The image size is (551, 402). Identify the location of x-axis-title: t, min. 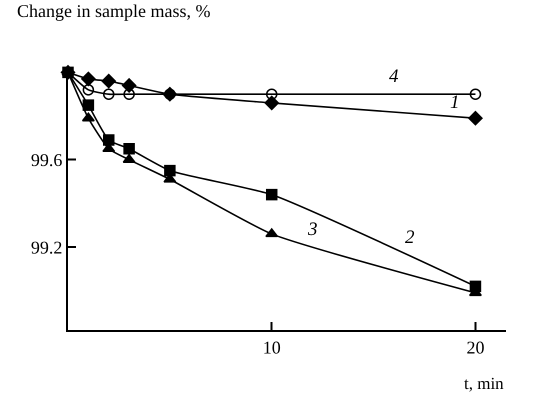
(484, 383).